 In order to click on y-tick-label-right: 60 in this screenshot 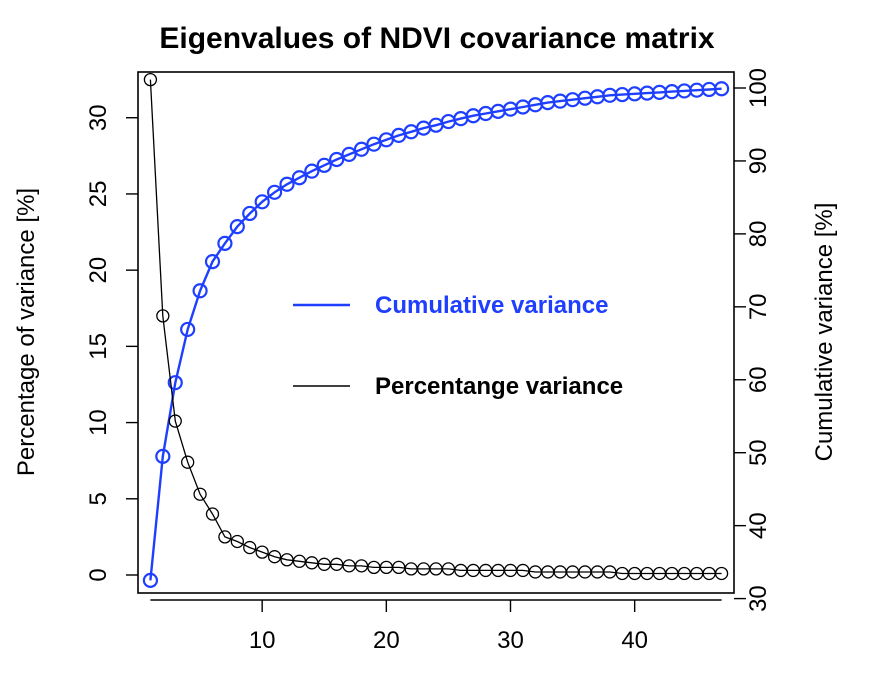, I will do `click(758, 379)`.